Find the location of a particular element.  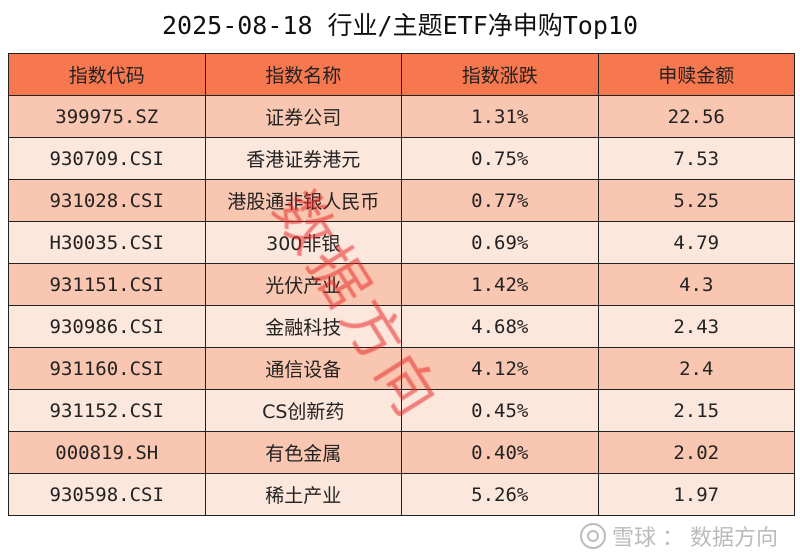

table-row: 931028.CSI 港股通非银人民币 0.77% 5.25 is located at coordinates (401, 200).